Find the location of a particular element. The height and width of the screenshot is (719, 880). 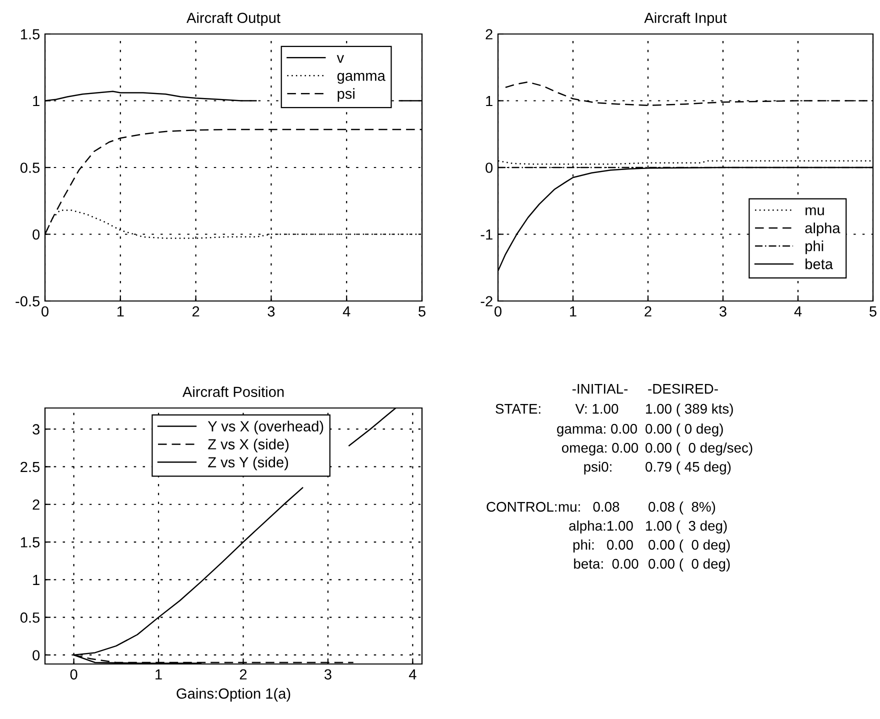

legend-label: beta is located at coordinates (819, 264).